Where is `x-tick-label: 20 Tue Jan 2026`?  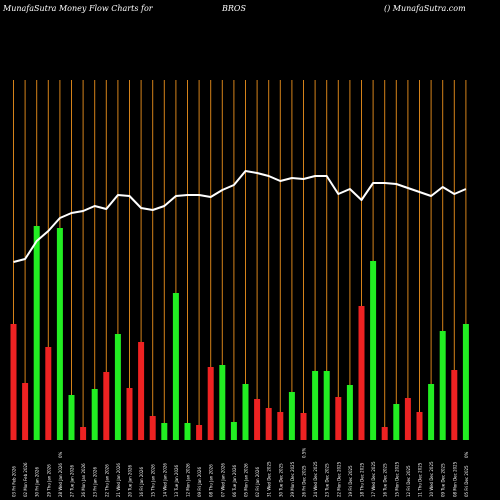 x-tick-label: 20 Tue Jan 2026 is located at coordinates (130, 480).